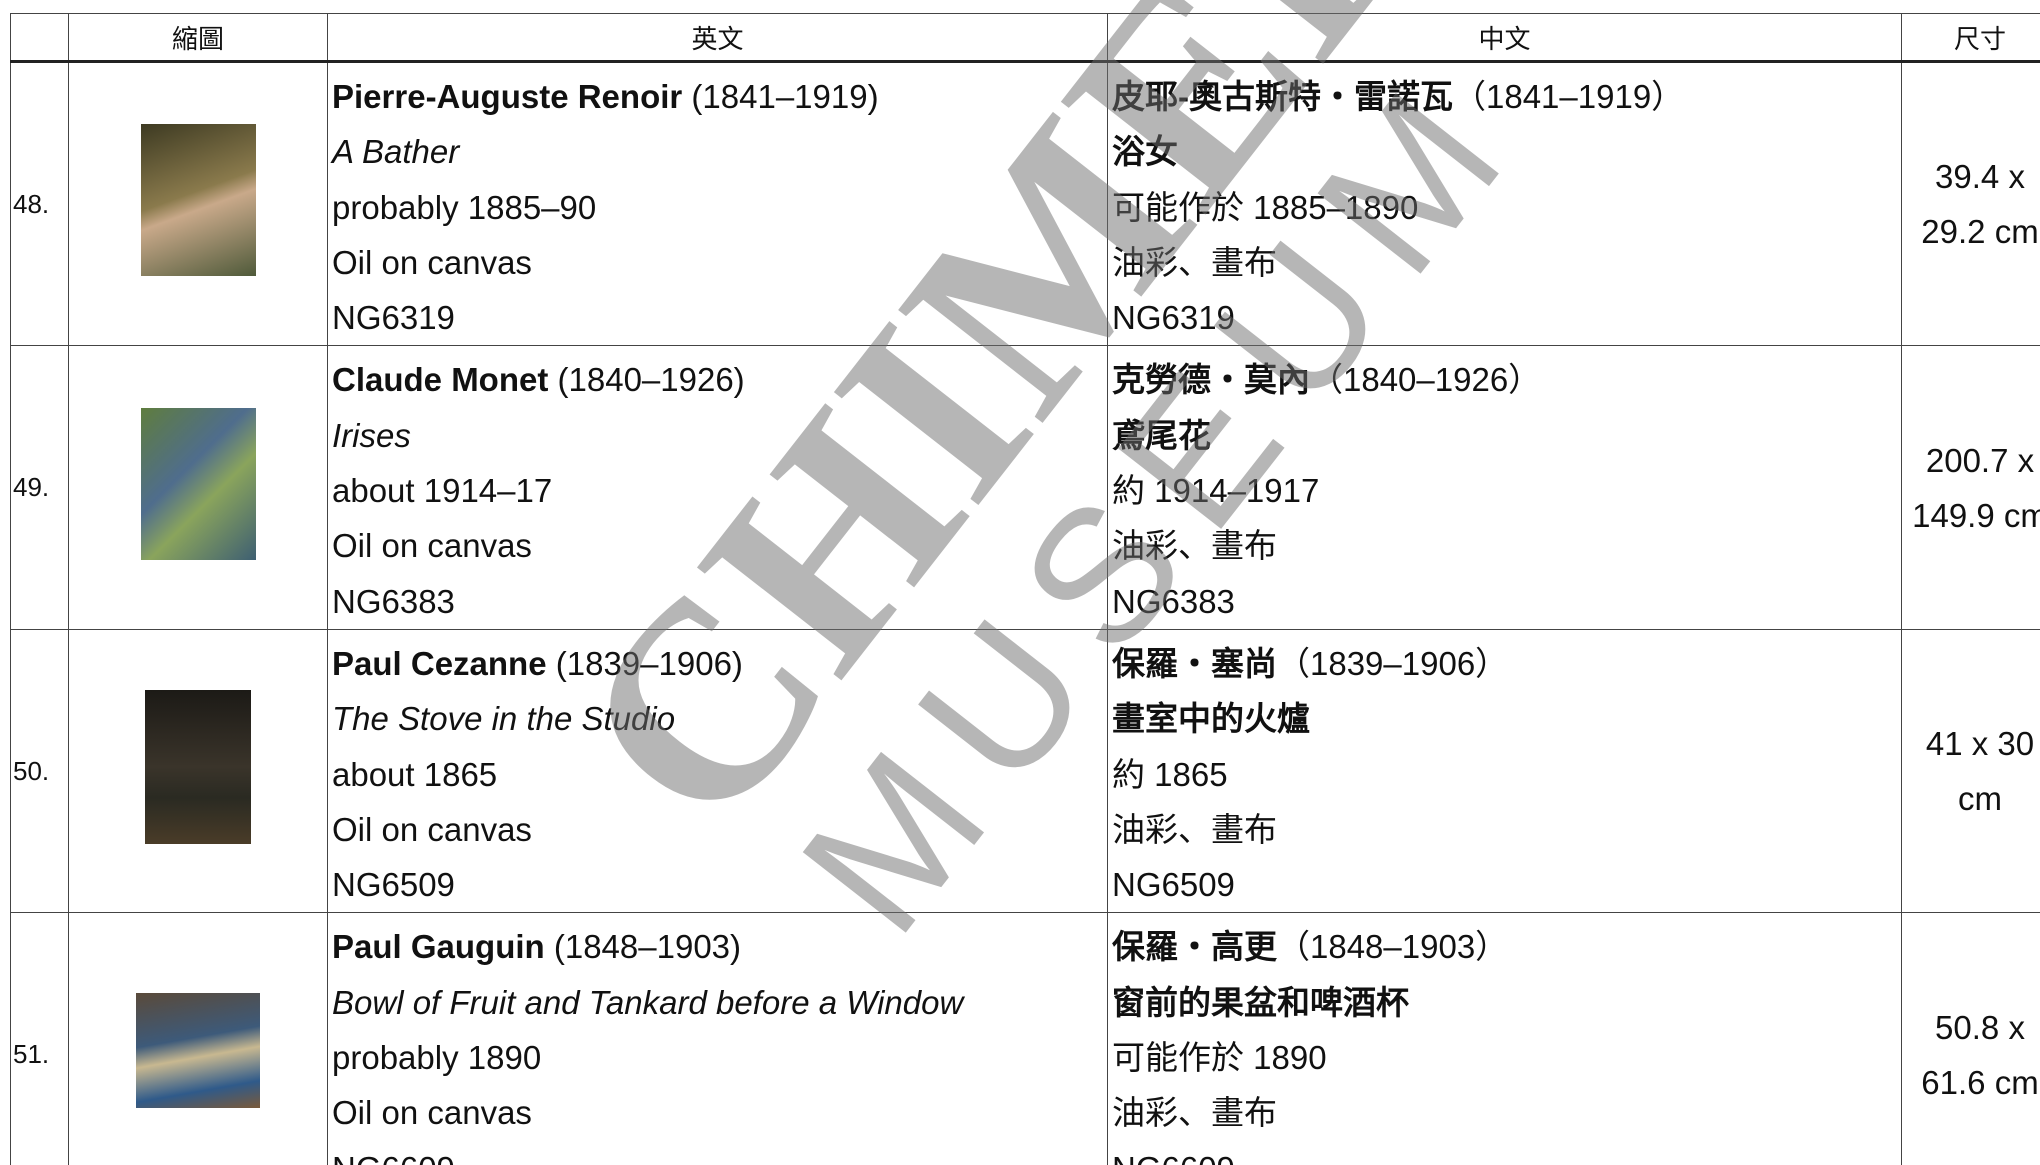 The image size is (2040, 1165). I want to click on artwork-size: 39.4 x 29.2 cm, so click(1970, 203).